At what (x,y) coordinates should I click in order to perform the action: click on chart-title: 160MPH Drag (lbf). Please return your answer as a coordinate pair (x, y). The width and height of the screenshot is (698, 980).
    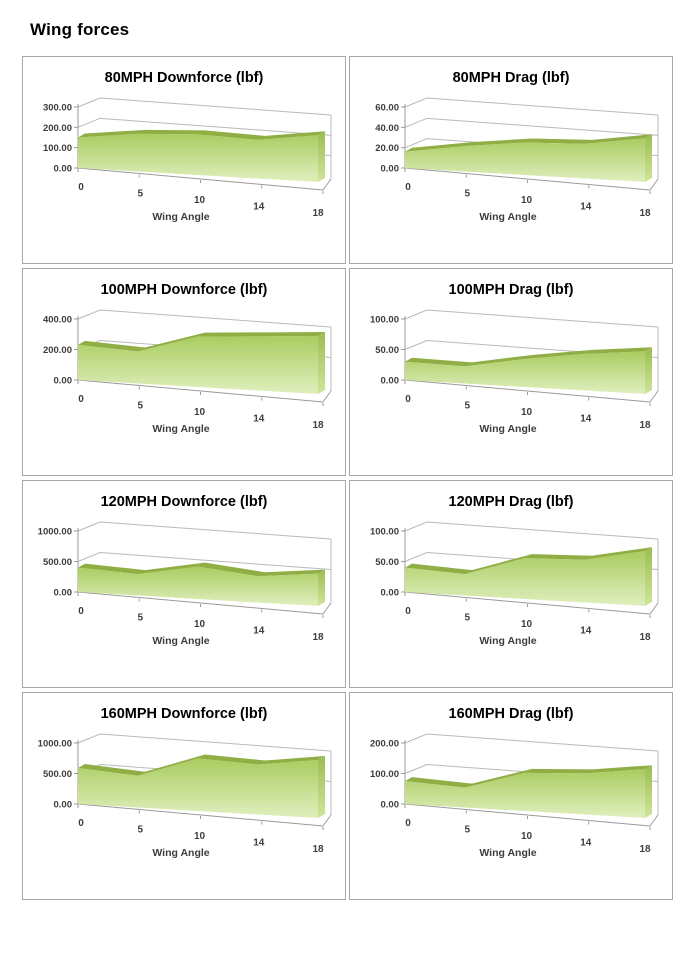
    Looking at the image, I should click on (511, 714).